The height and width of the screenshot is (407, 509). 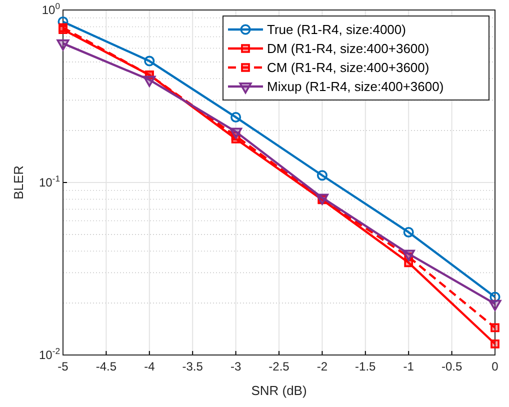 What do you see at coordinates (106, 367) in the screenshot?
I see `x-tick-label: -4.5` at bounding box center [106, 367].